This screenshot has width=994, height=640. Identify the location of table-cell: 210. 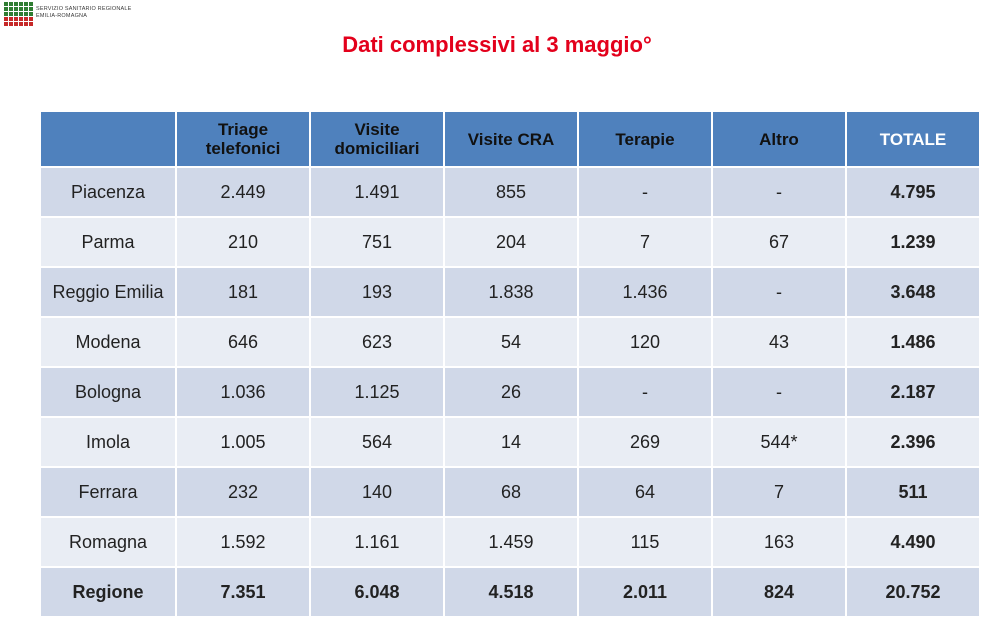
(243, 242).